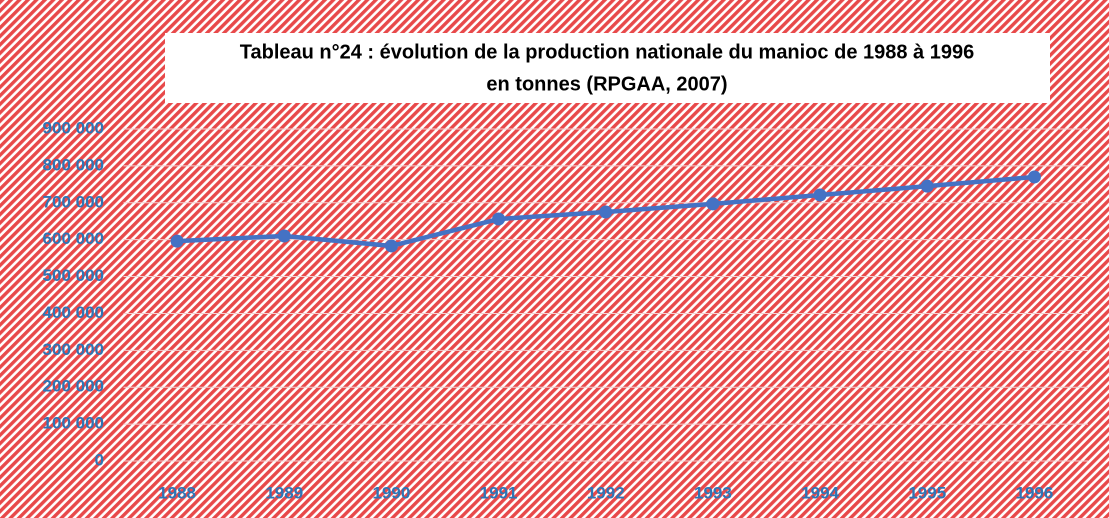 The width and height of the screenshot is (1109, 518). Describe the element at coordinates (177, 492) in the screenshot. I see `x-tick-label: 1988` at that location.